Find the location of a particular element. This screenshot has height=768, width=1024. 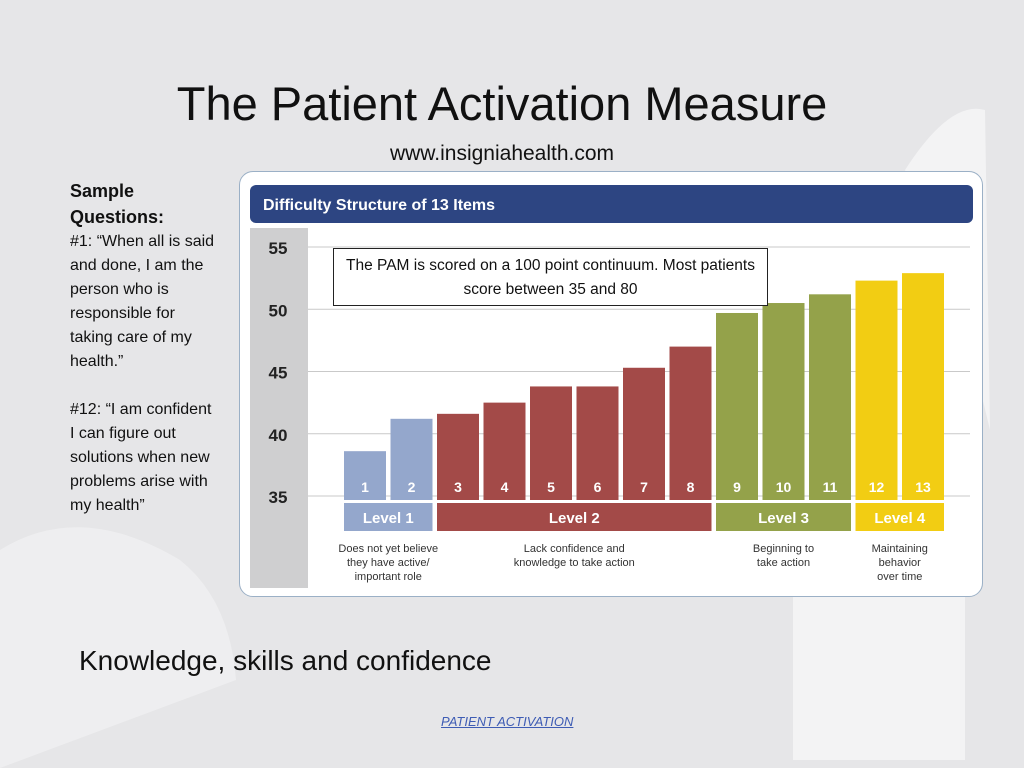

slide-subtitle: www.insigniahealth.com is located at coordinates (502, 153).